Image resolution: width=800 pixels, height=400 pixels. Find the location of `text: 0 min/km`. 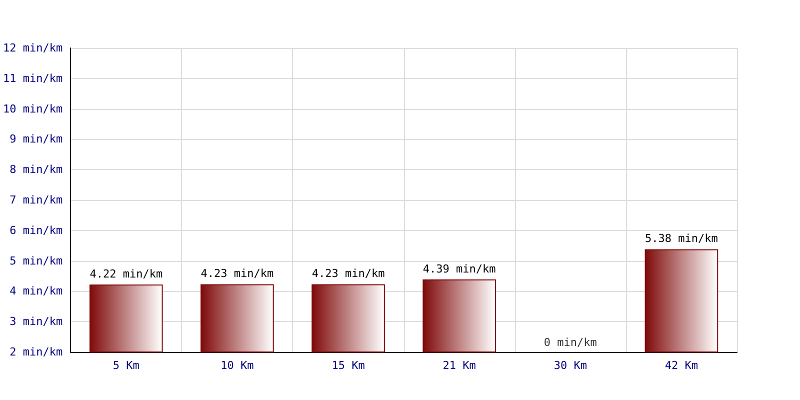

text: 0 min/km is located at coordinates (570, 342).